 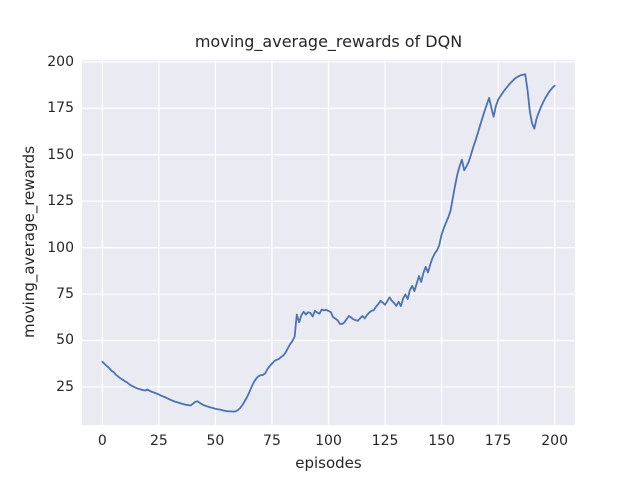 I want to click on chart-title: moving_average_rewards of DQN, so click(x=328, y=41).